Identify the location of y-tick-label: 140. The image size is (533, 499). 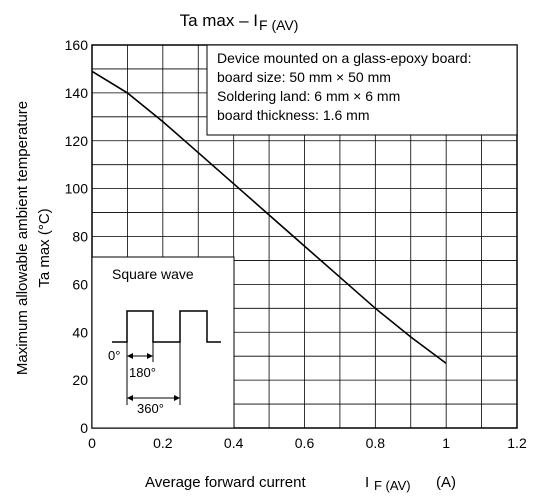
(77, 93).